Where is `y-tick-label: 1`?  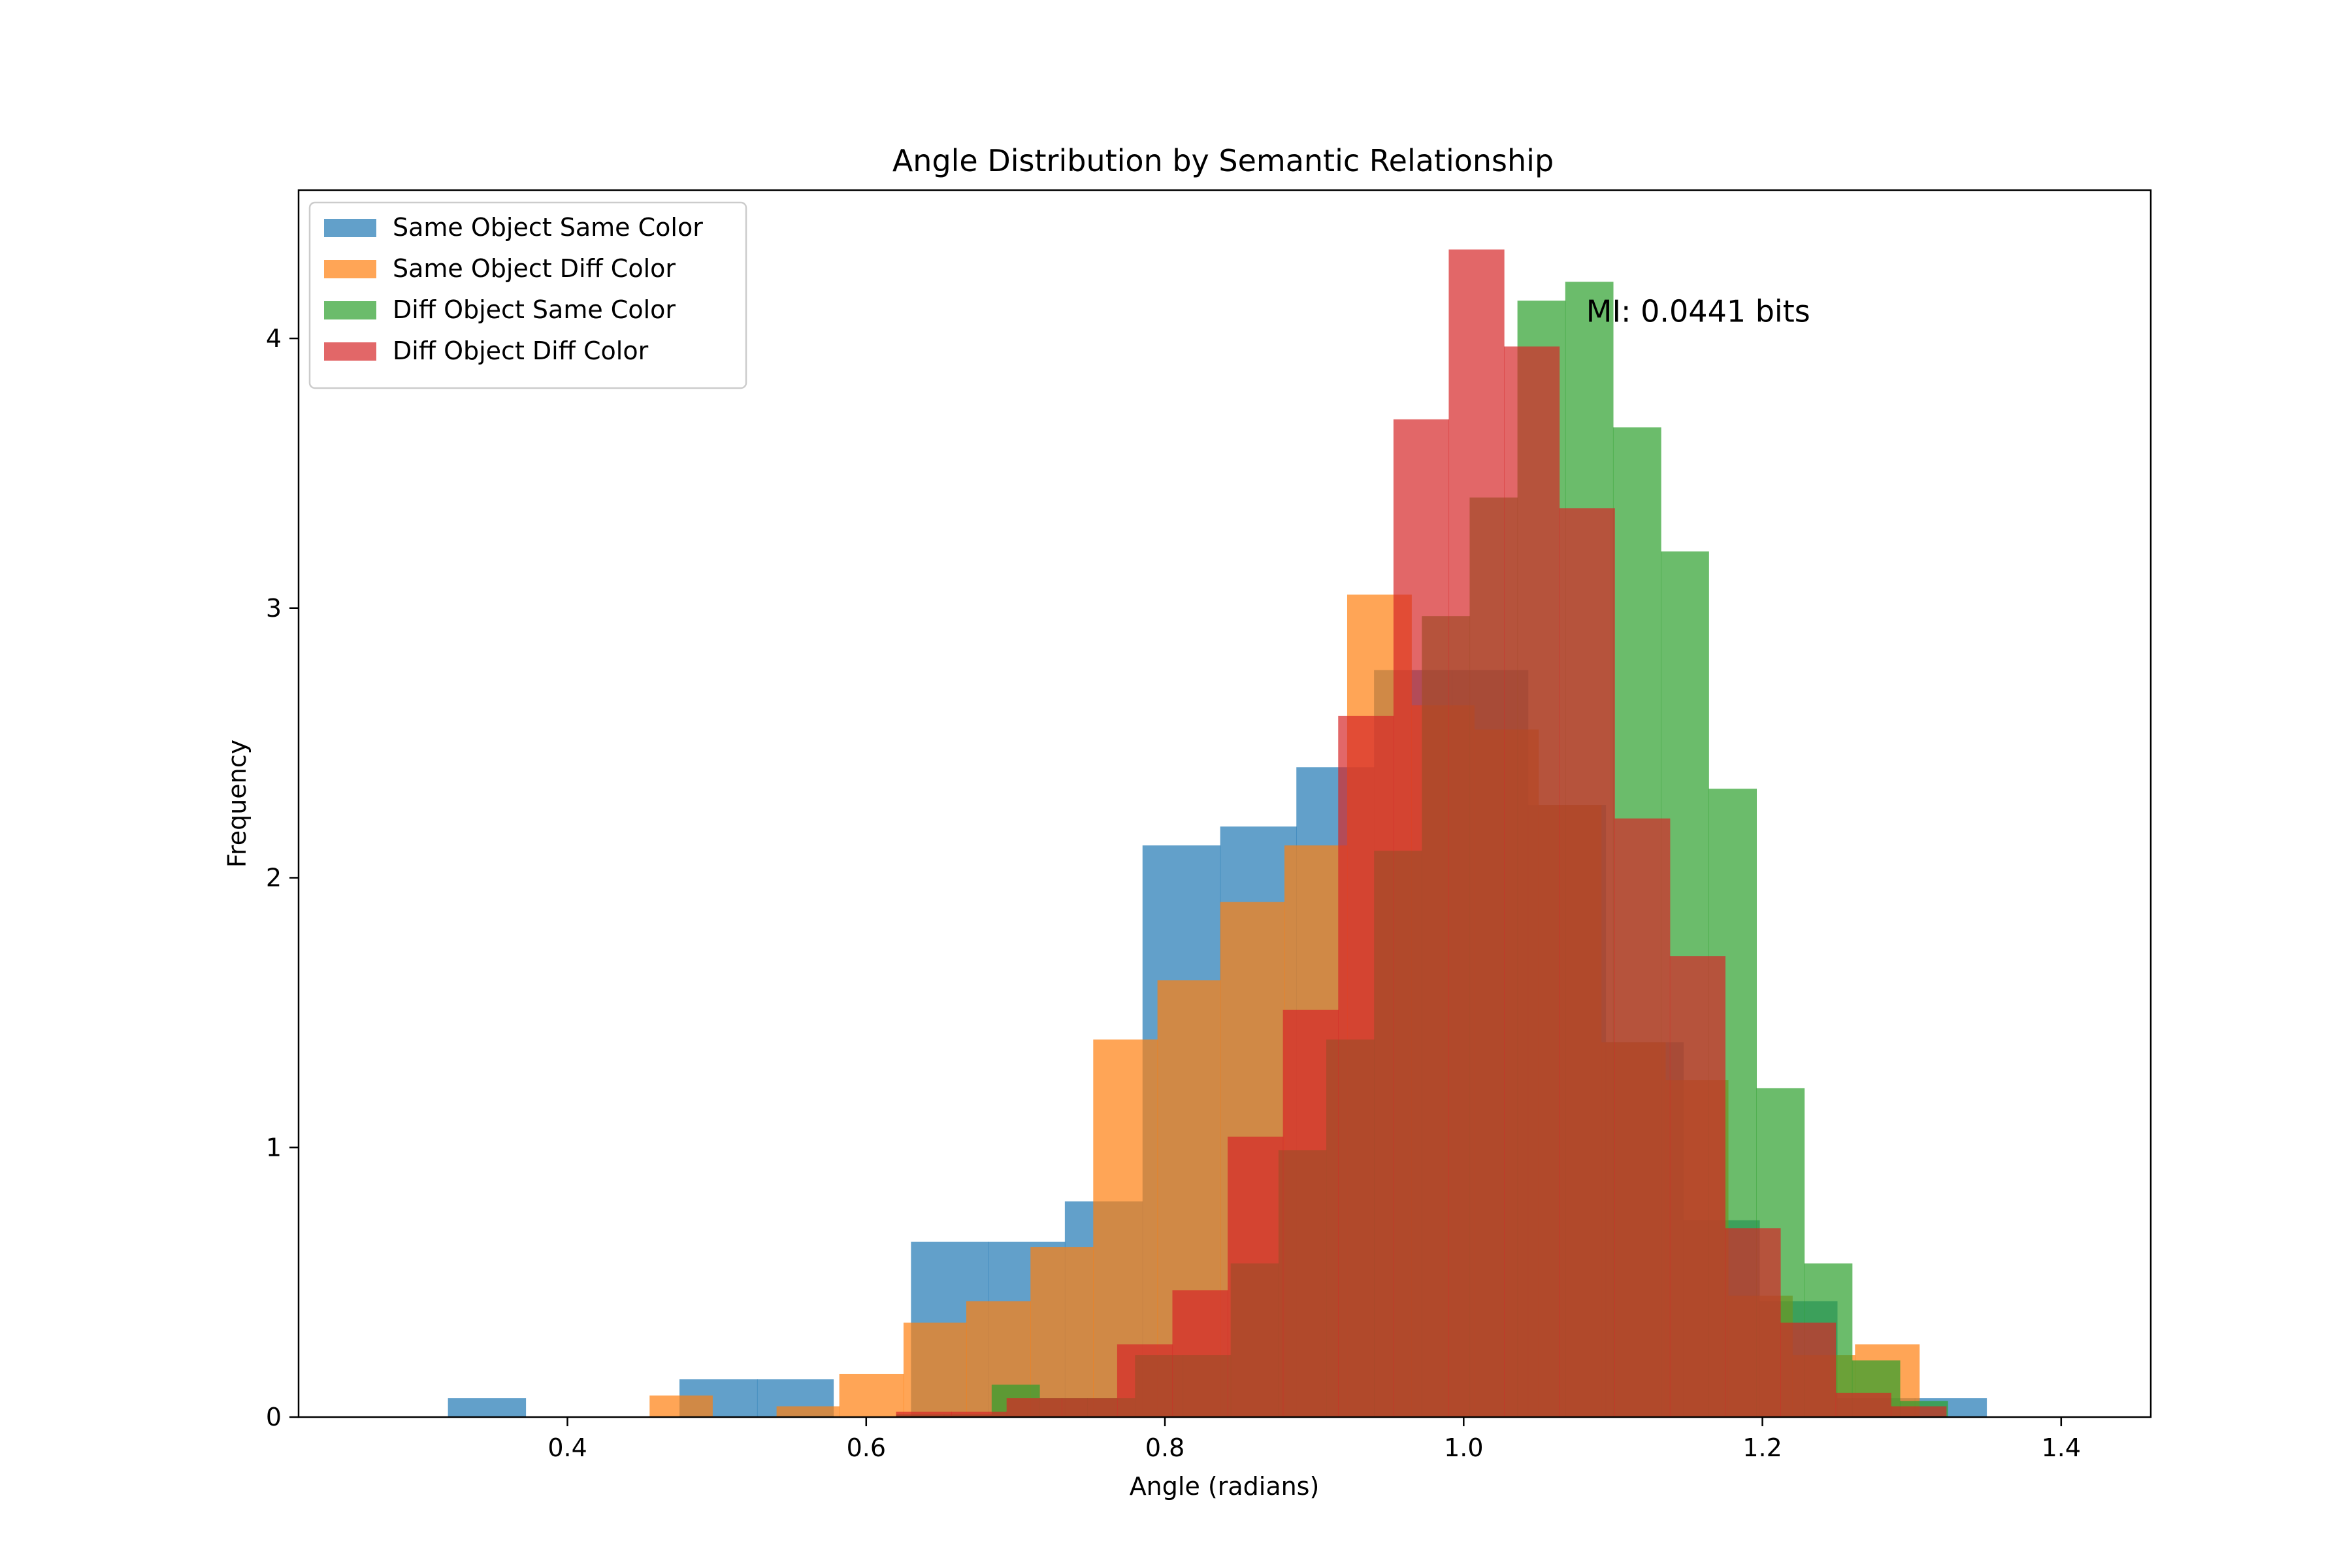
y-tick-label: 1 is located at coordinates (274, 1147).